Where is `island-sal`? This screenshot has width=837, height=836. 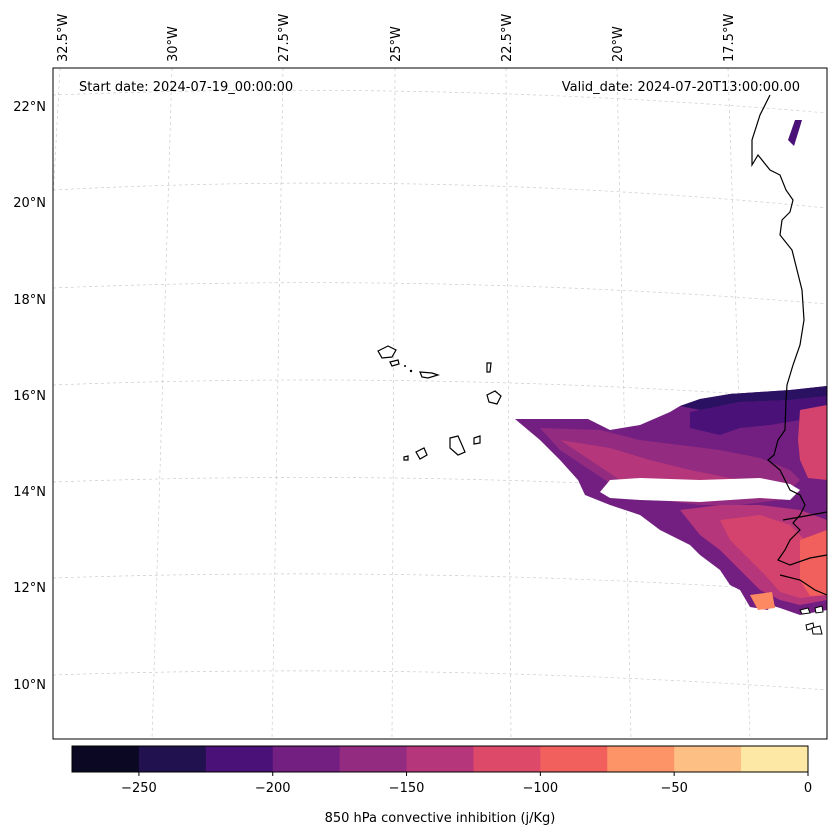
island-sal is located at coordinates (489, 367).